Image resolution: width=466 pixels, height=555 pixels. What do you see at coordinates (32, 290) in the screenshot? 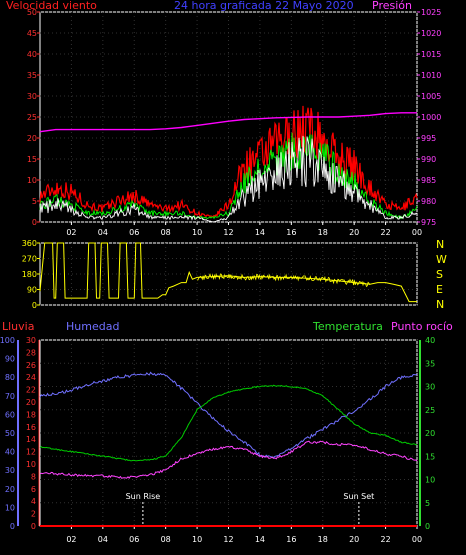
I see `y-tick-label: 90` at bounding box center [32, 290].